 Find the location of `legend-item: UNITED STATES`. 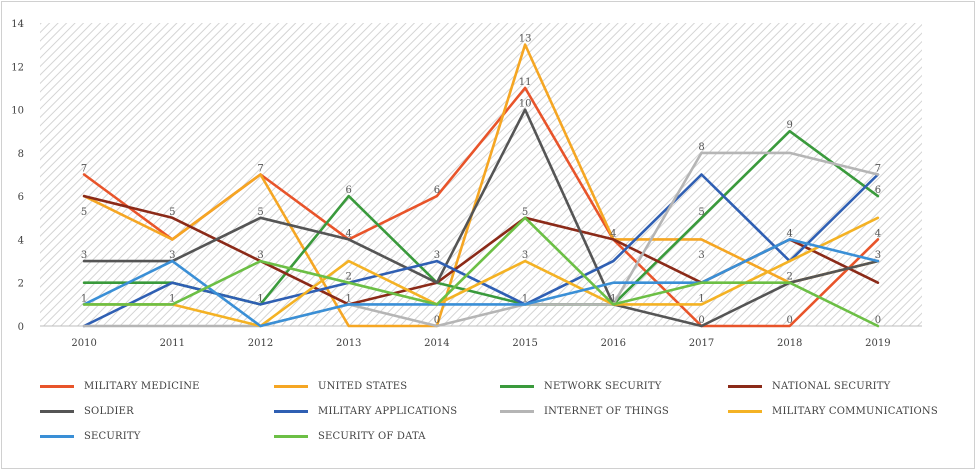

legend-item: UNITED STATES is located at coordinates (340, 386).